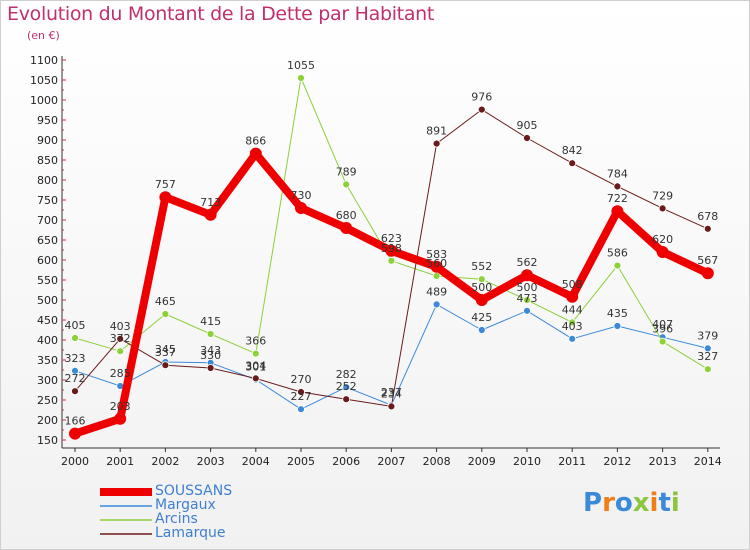  What do you see at coordinates (210, 321) in the screenshot?
I see `data-label-arcins: 415` at bounding box center [210, 321].